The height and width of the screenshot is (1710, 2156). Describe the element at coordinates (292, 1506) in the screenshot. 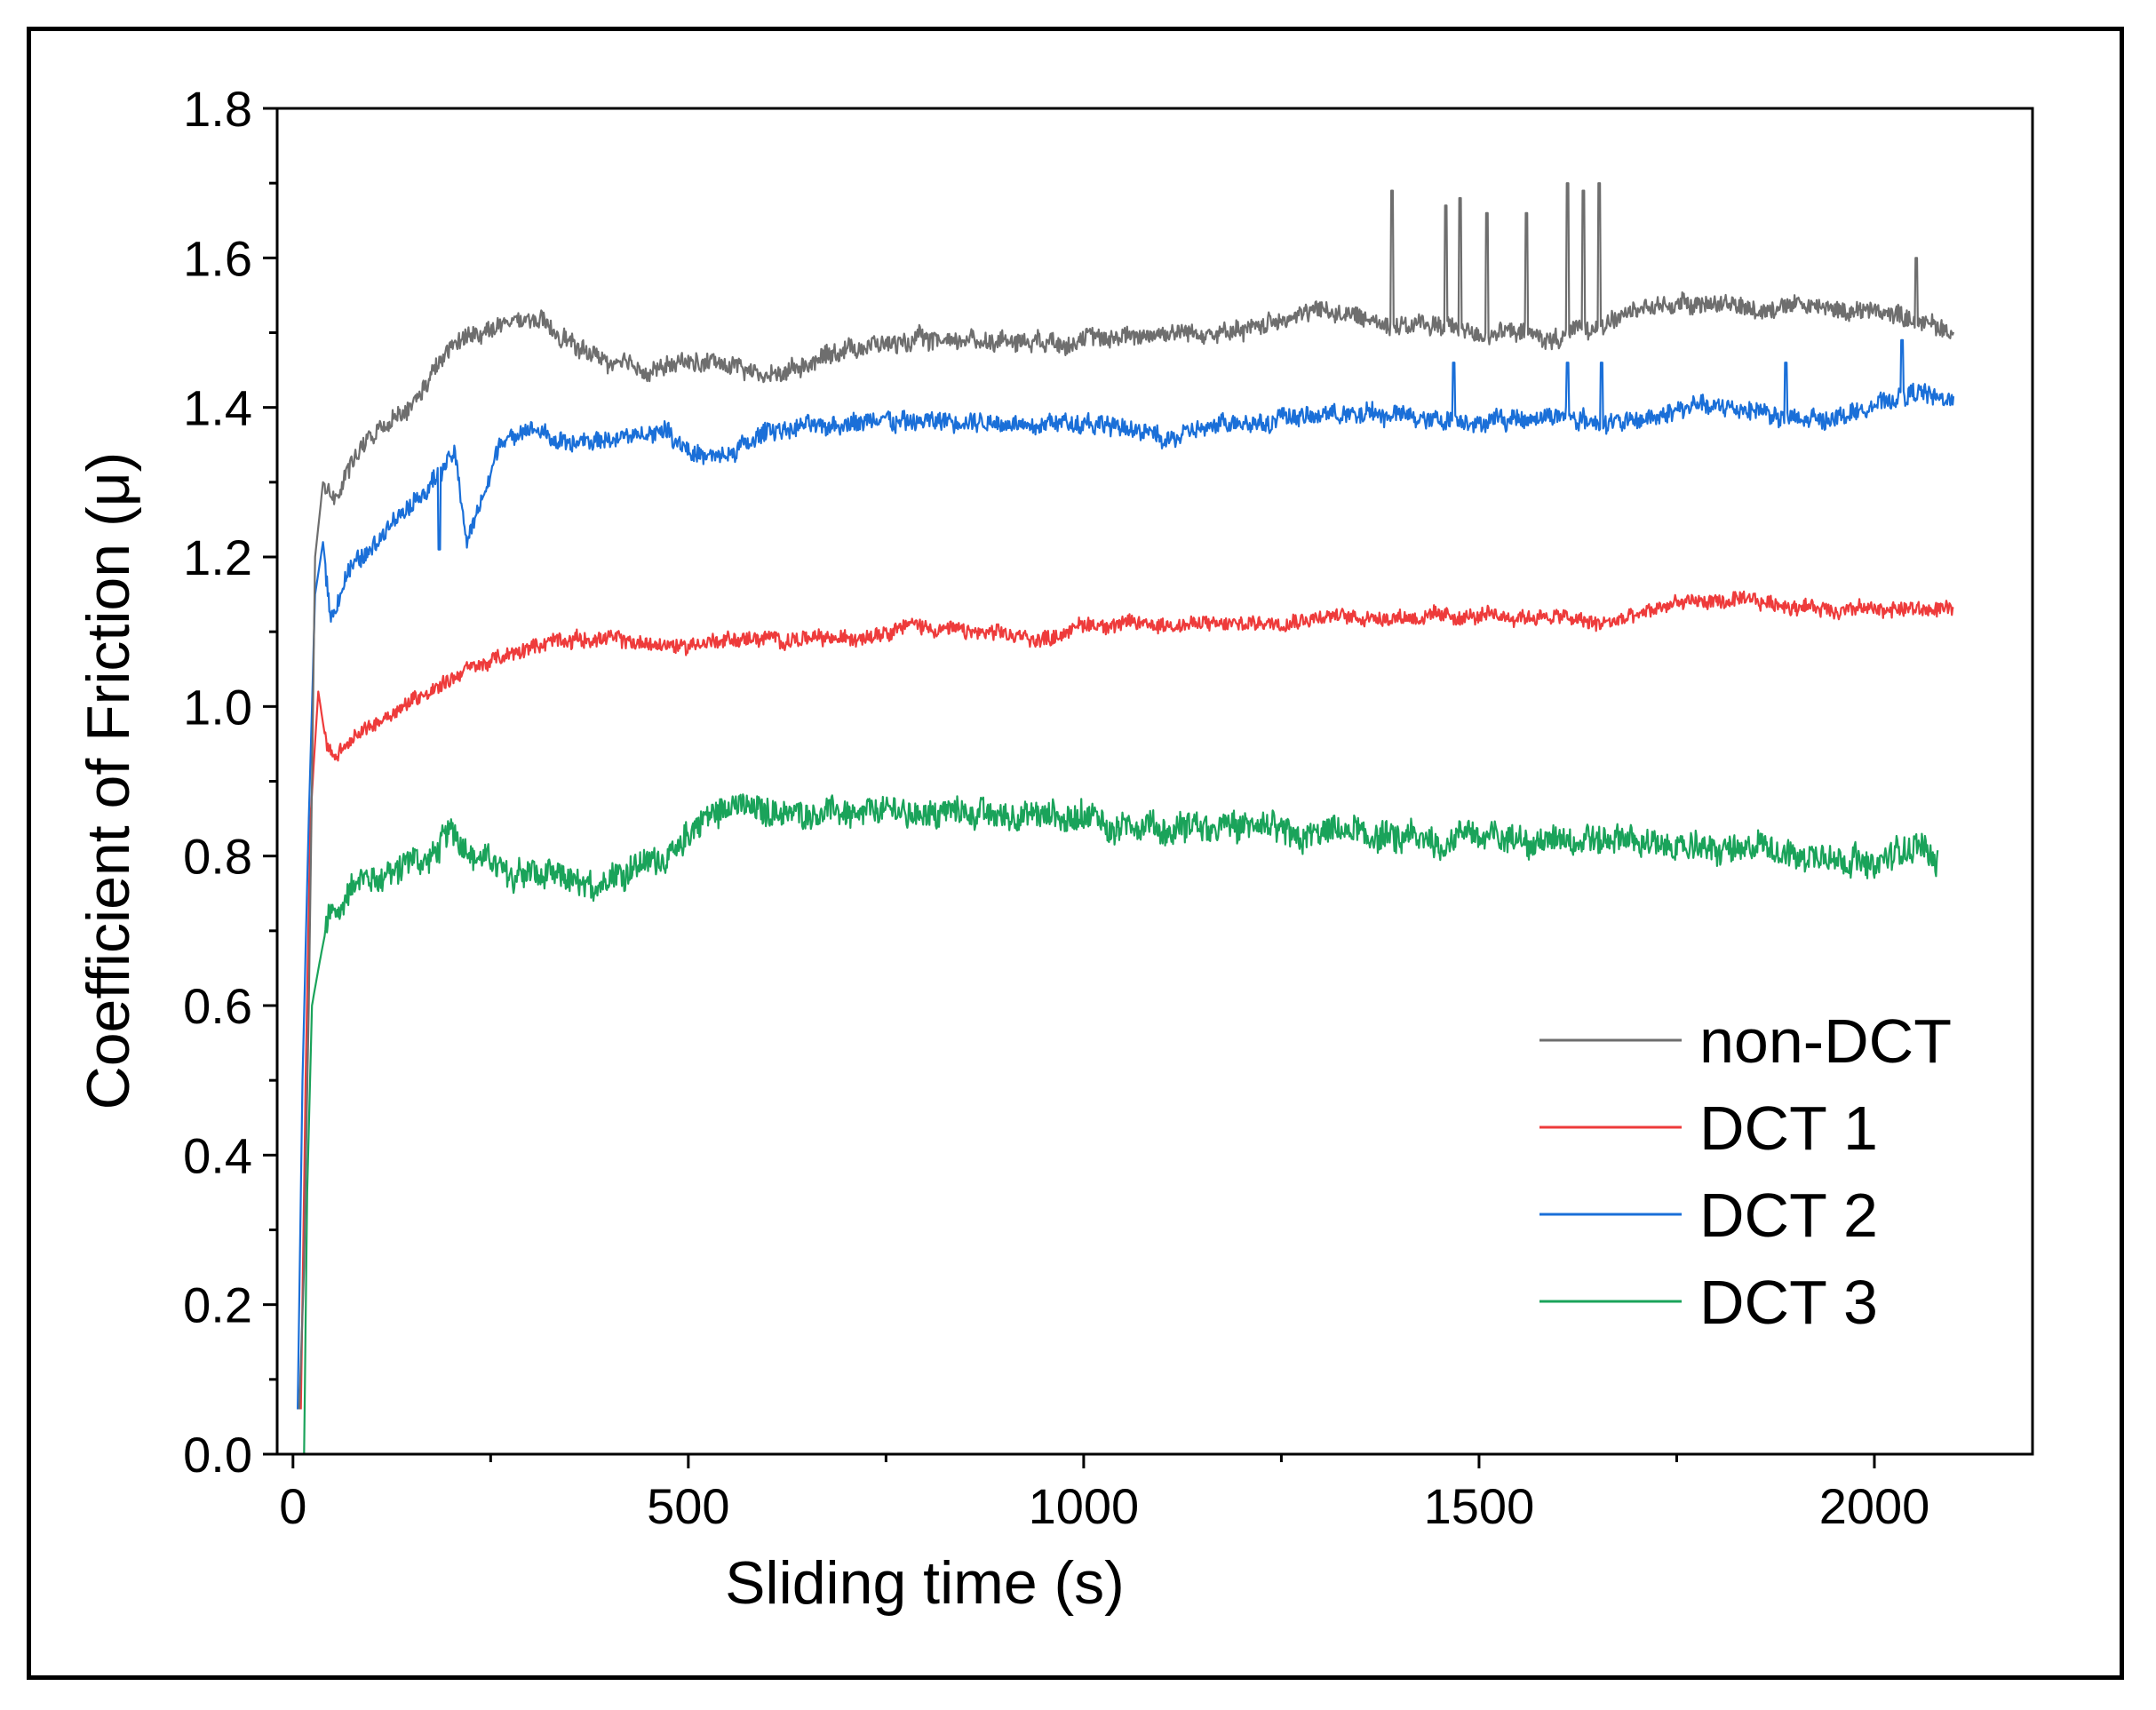

I see `x-tick-label: 0` at that location.